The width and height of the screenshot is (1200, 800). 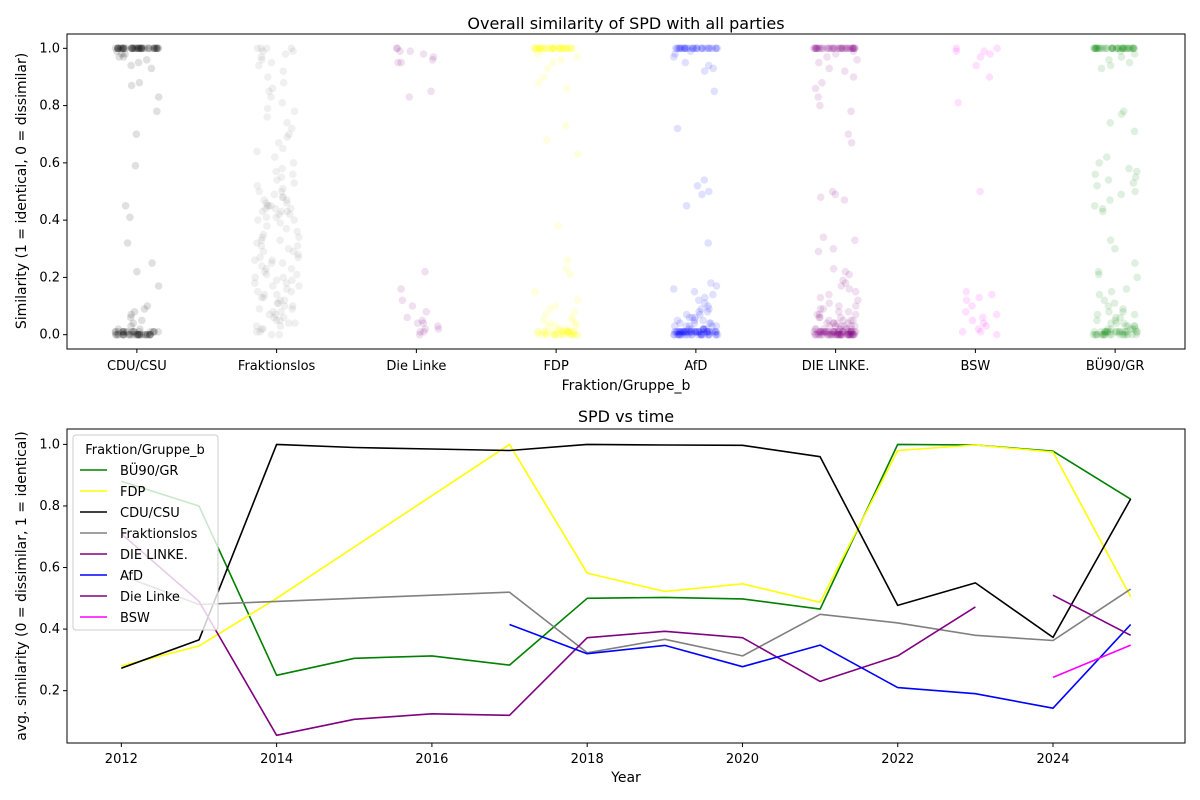 I want to click on line-x-axis: 2012 2014 2016 2018 2020 2022 2024, so click(x=587, y=755).